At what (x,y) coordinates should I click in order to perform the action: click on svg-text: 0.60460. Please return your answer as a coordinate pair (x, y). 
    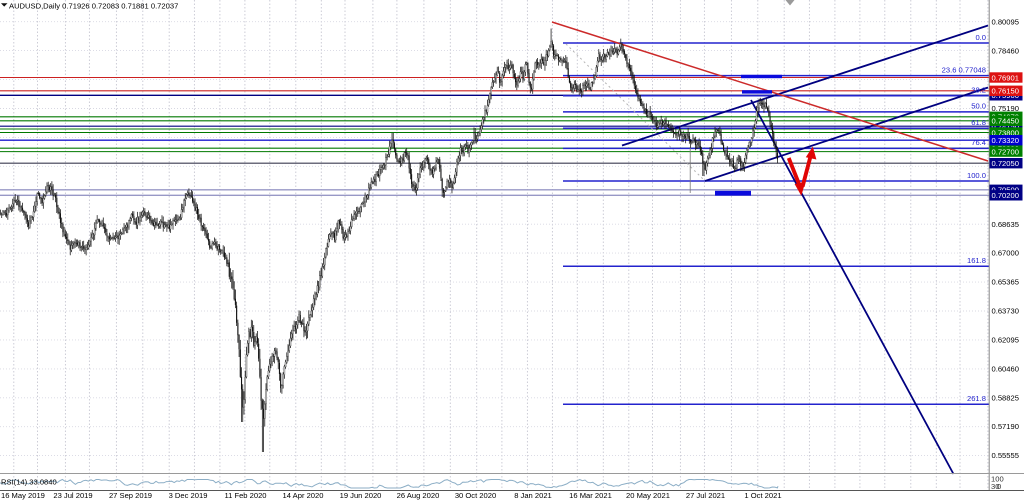
    Looking at the image, I should click on (1005, 368).